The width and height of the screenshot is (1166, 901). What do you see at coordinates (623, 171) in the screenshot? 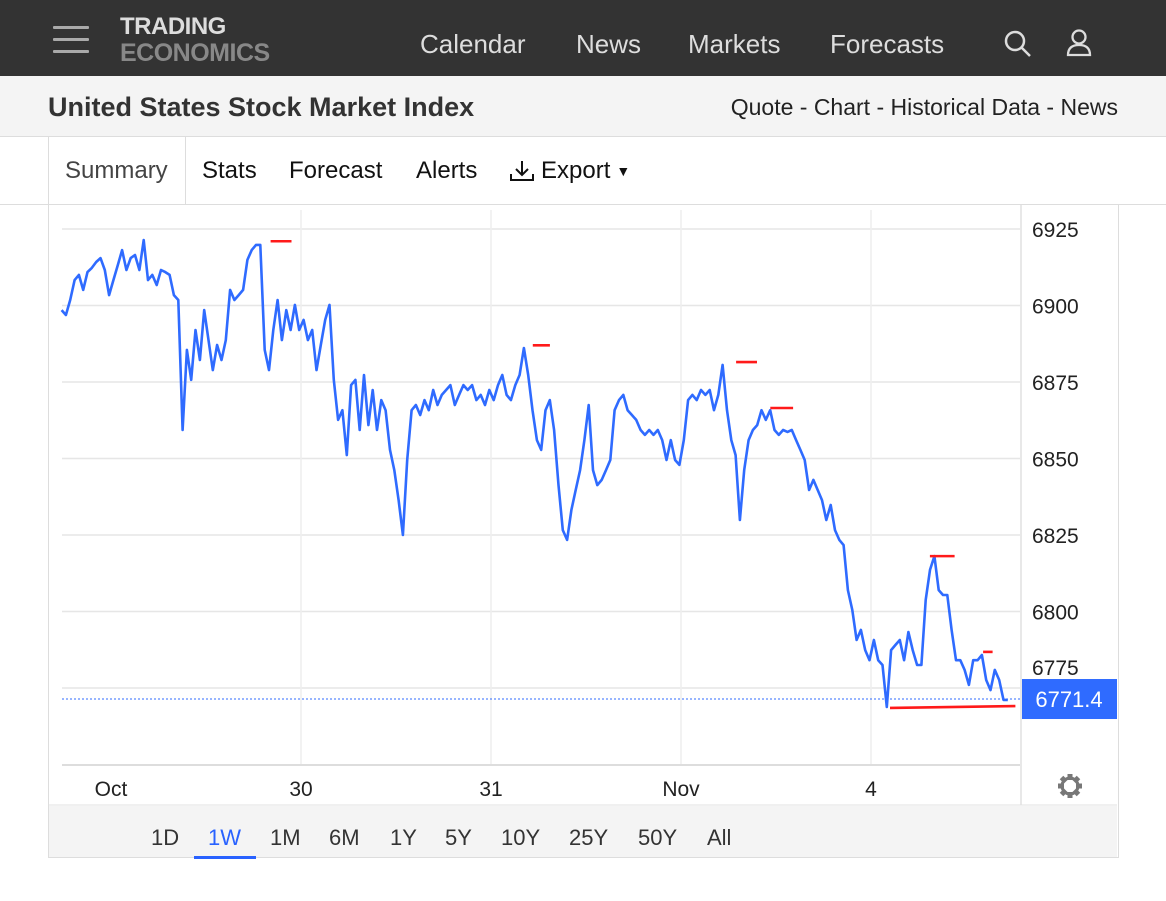
I see `caret-down-icon: ▼` at bounding box center [623, 171].